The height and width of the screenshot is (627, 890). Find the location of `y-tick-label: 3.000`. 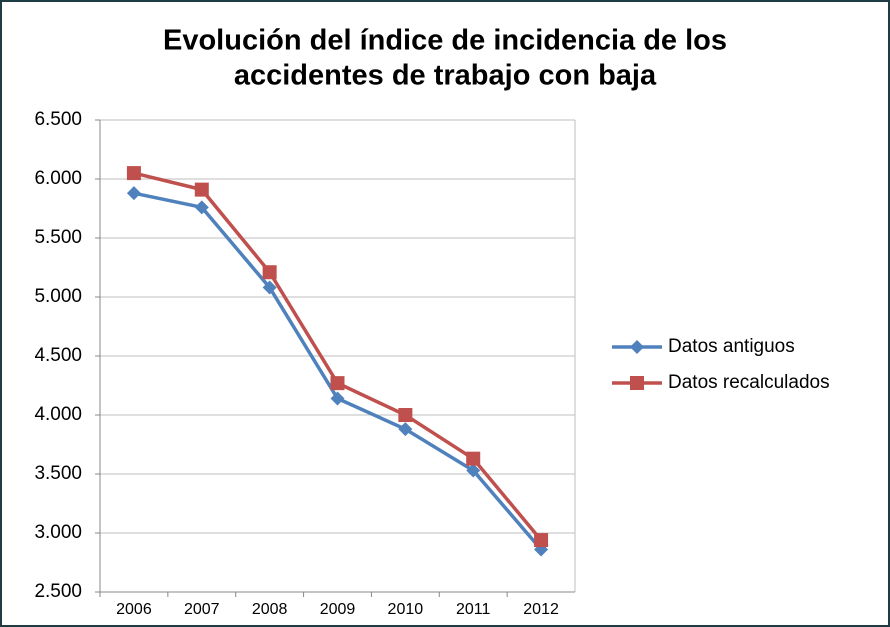

y-tick-label: 3.000 is located at coordinates (58, 532).